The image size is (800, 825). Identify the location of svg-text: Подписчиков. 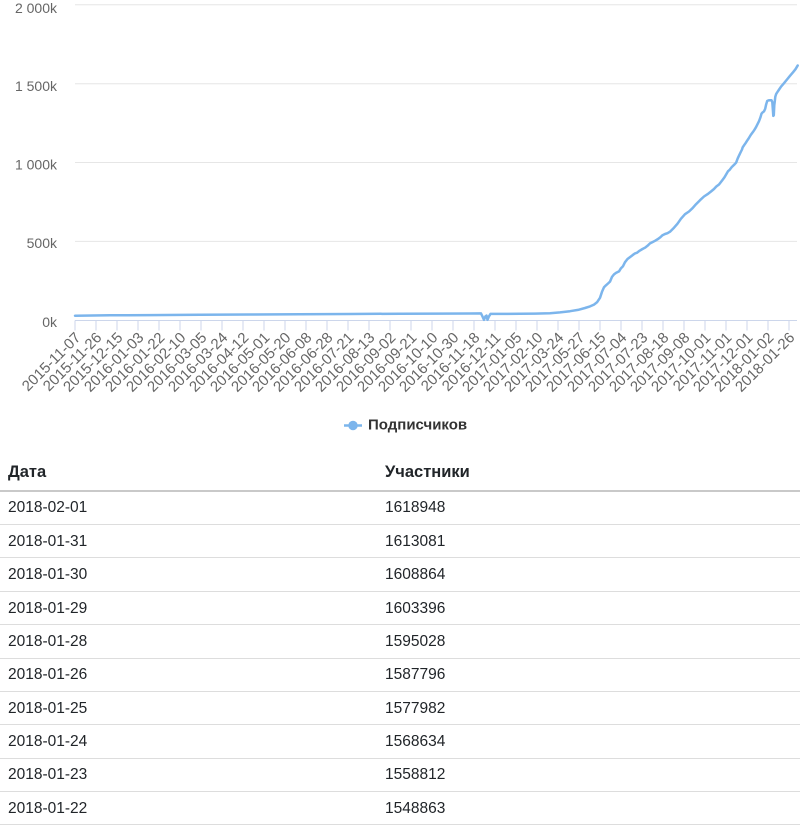
(417, 424).